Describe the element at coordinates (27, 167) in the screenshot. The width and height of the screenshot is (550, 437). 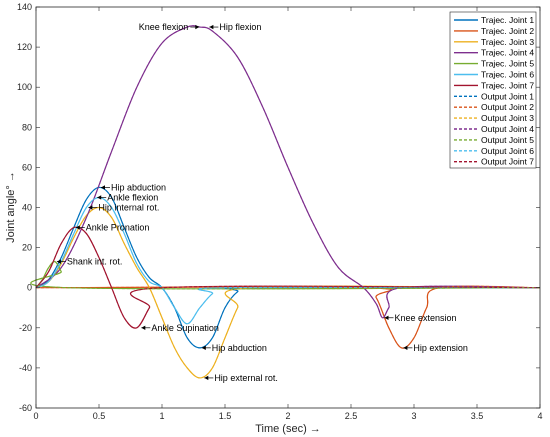
I see `y-tick-label: 60` at that location.